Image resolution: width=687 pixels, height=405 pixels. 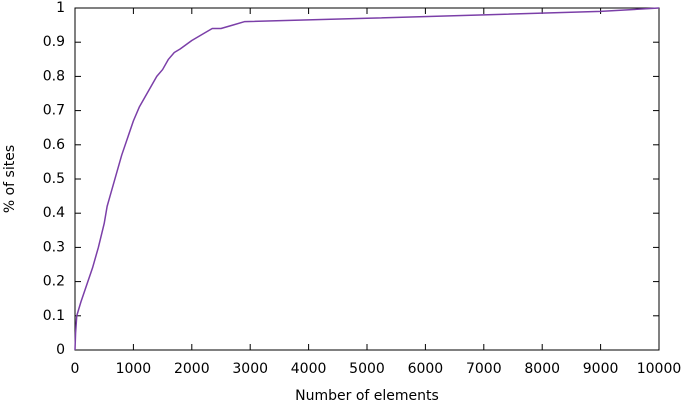 I want to click on y-tick-label: 0.1, so click(x=54, y=316).